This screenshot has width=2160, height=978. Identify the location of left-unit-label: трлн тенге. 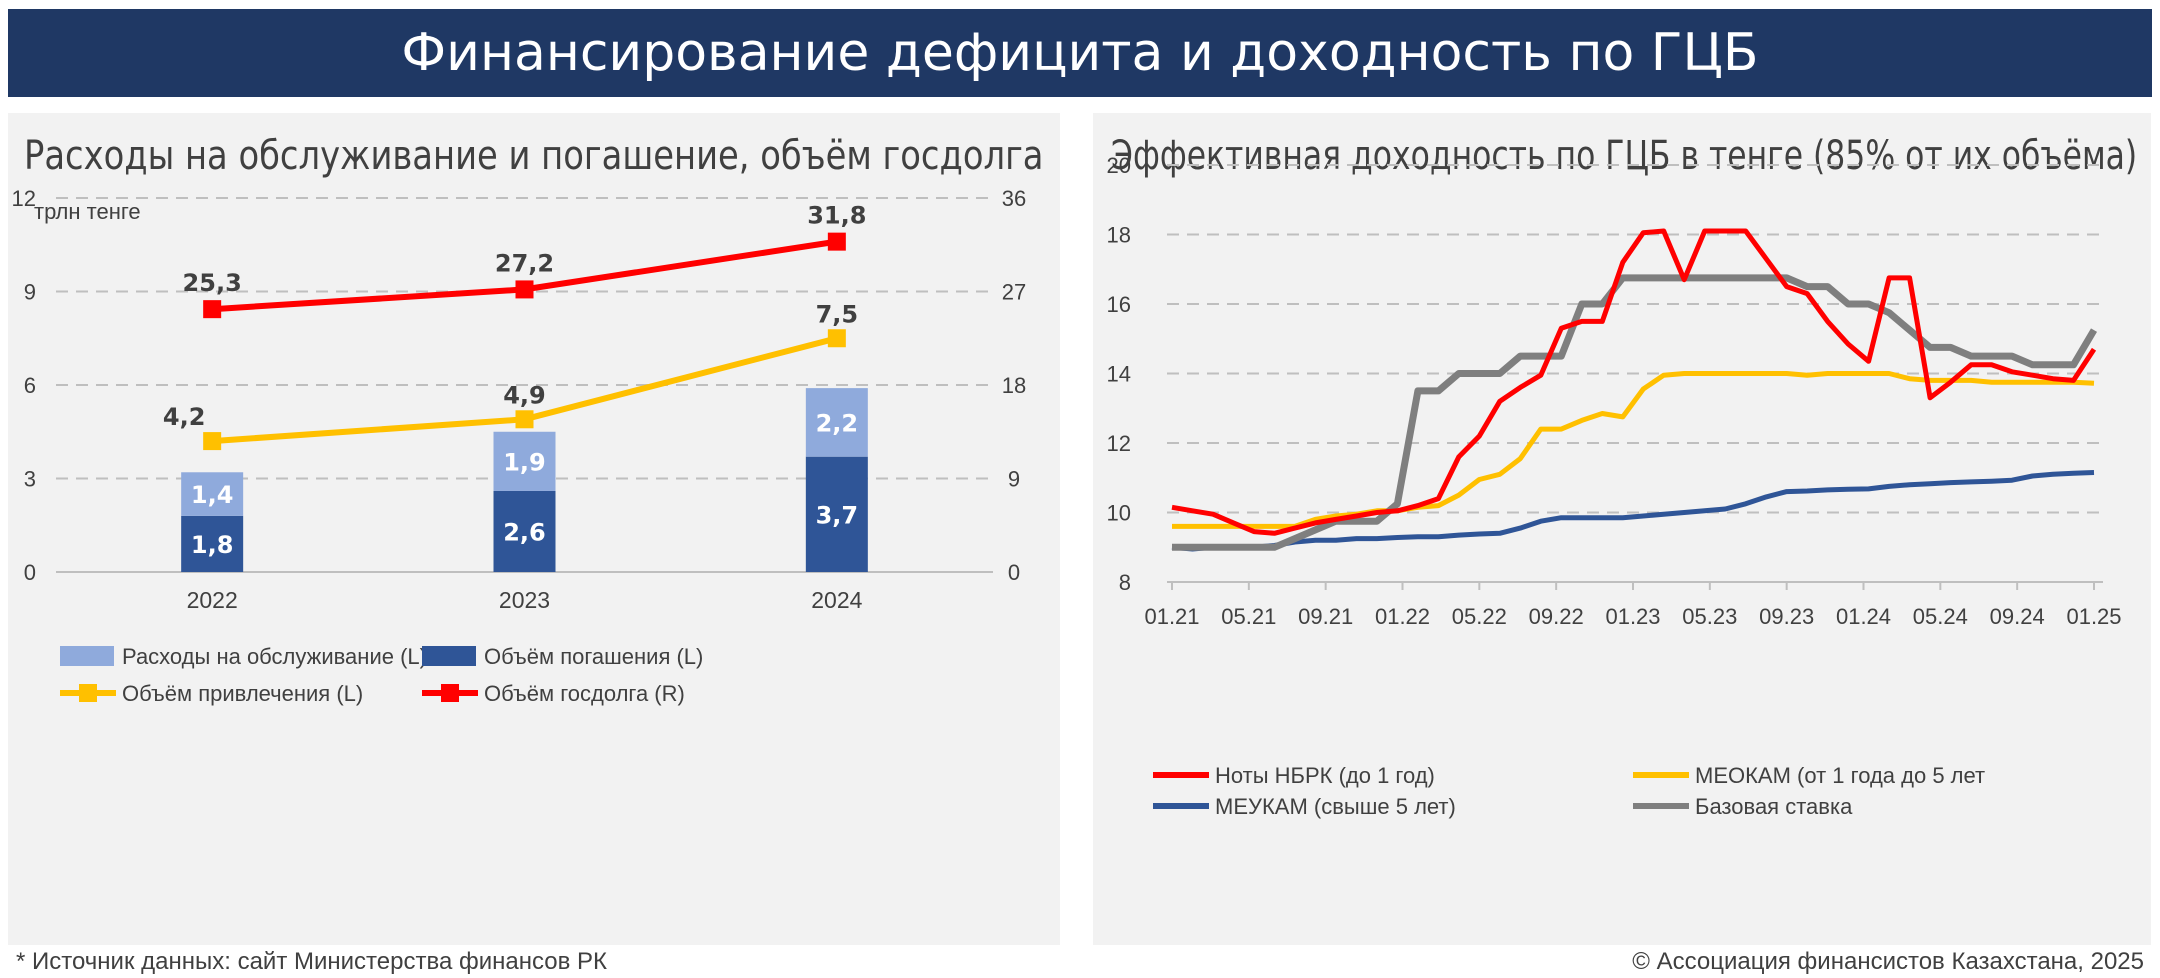
(87, 211).